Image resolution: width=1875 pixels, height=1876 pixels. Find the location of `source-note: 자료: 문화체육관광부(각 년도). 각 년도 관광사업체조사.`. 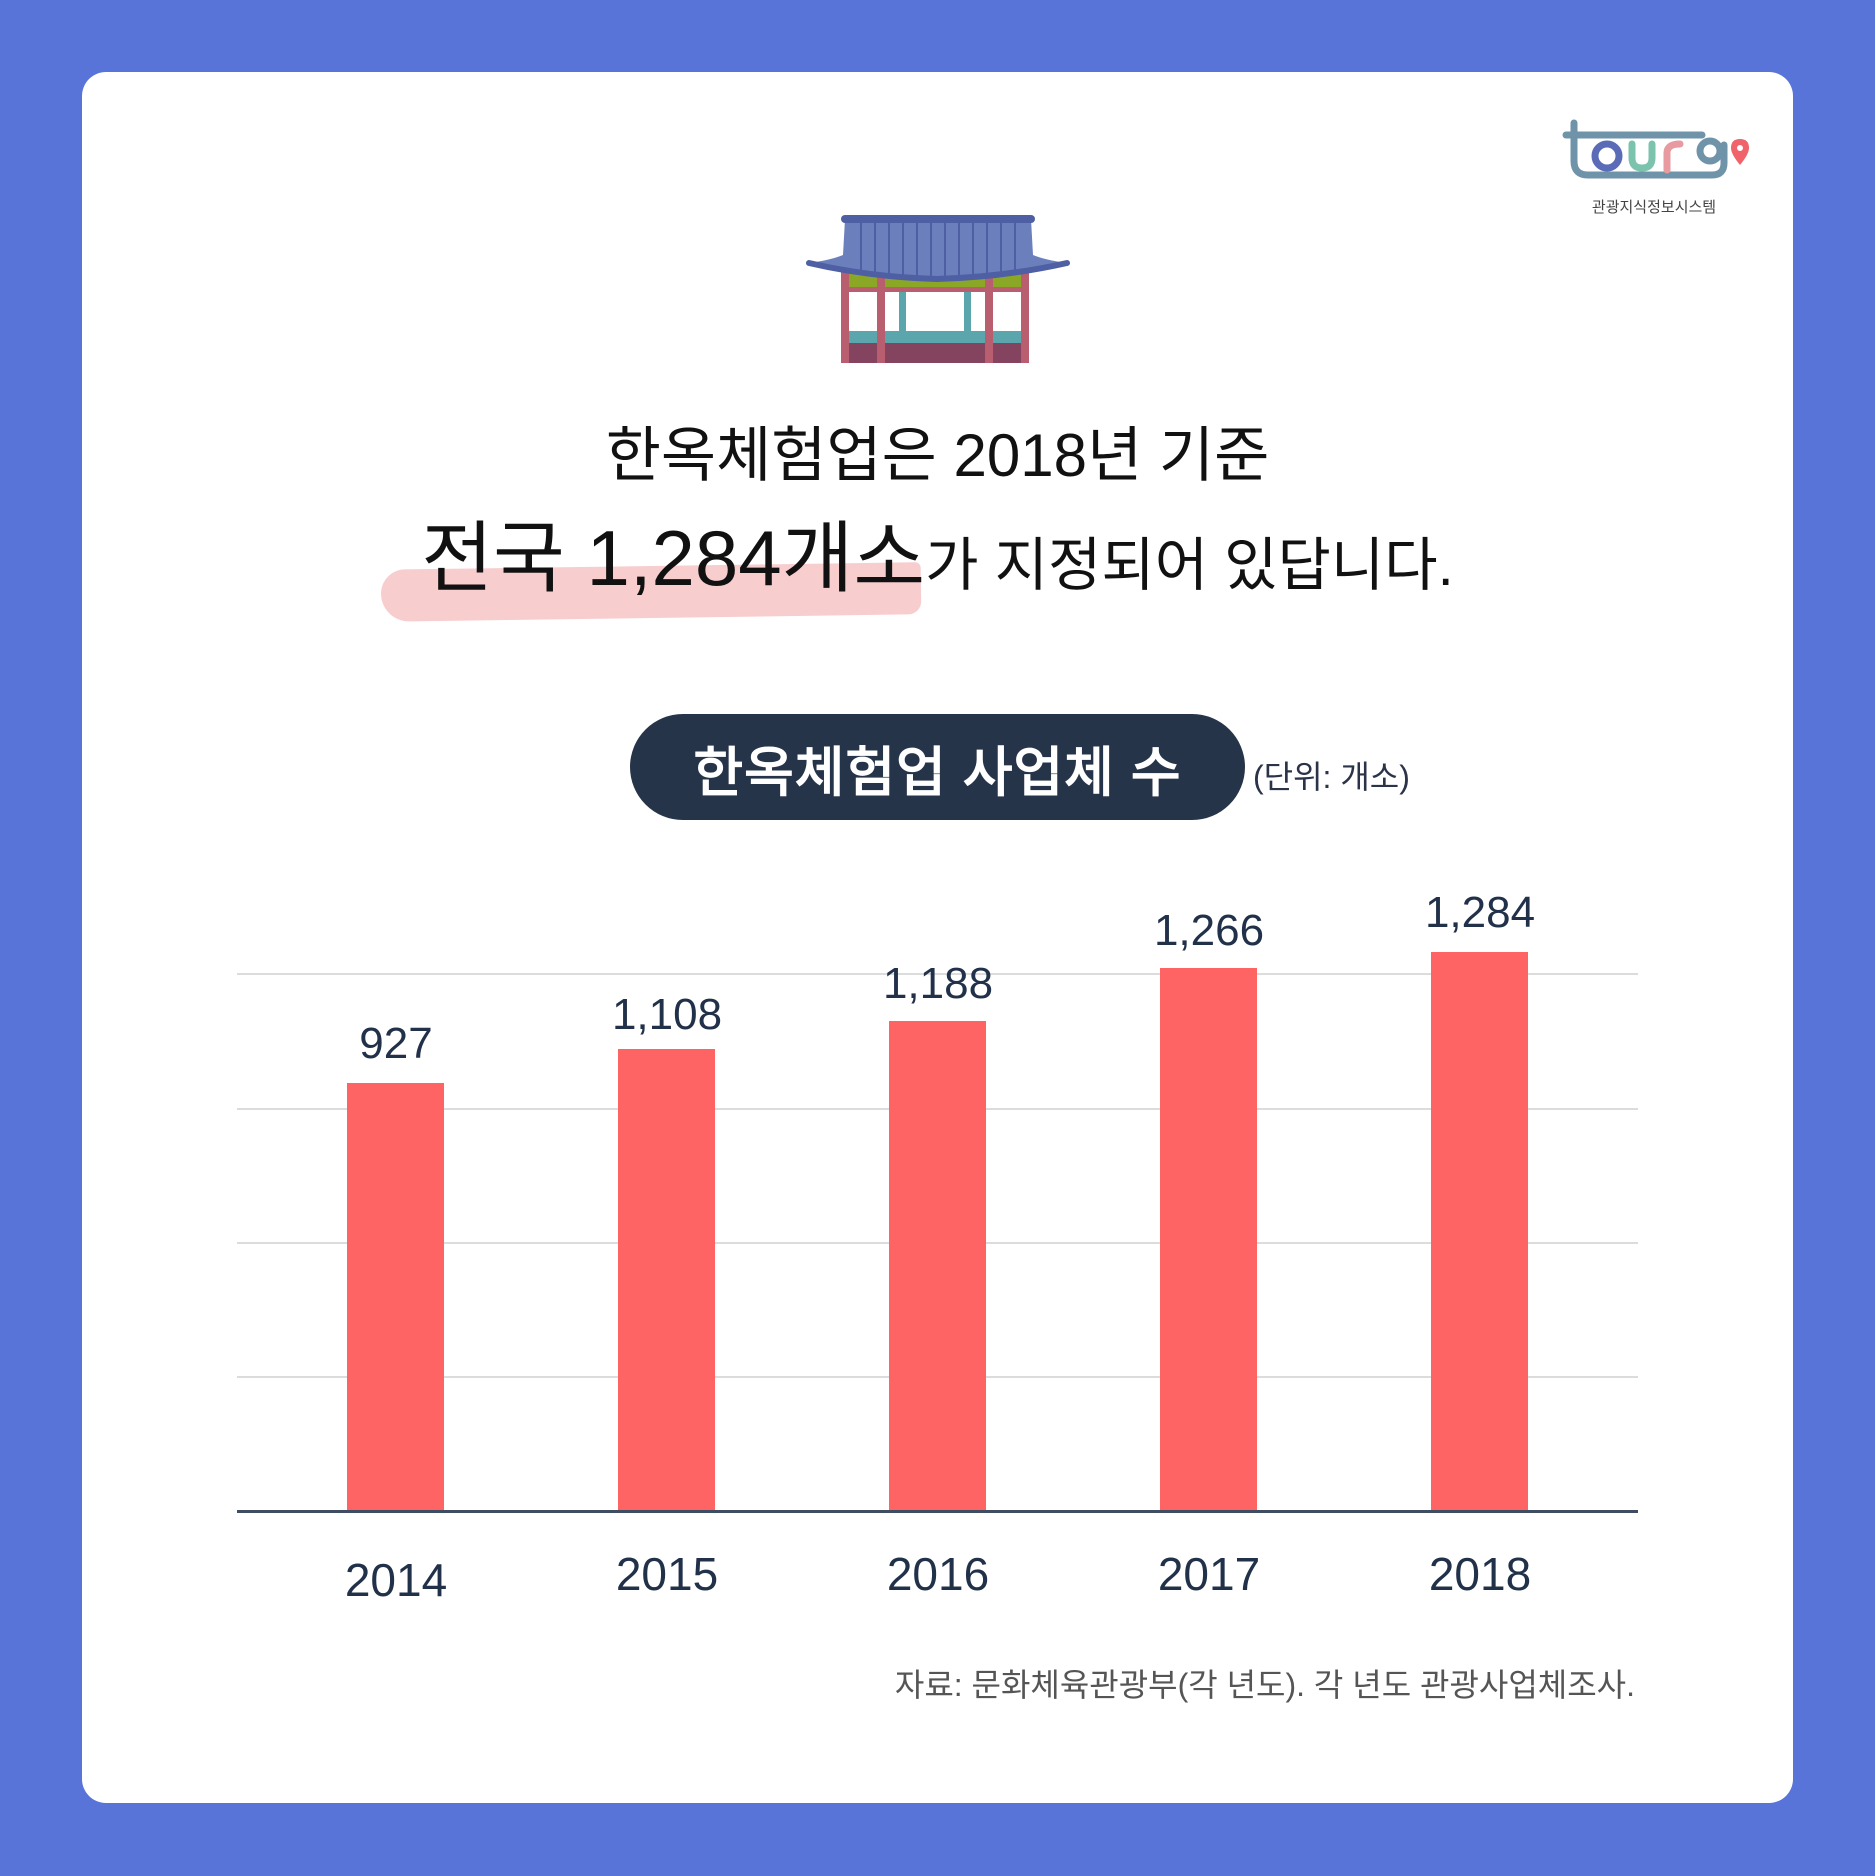

source-note: 자료: 문화체육관광부(각 년도). 각 년도 관광사업체조사. is located at coordinates (1264, 1685).